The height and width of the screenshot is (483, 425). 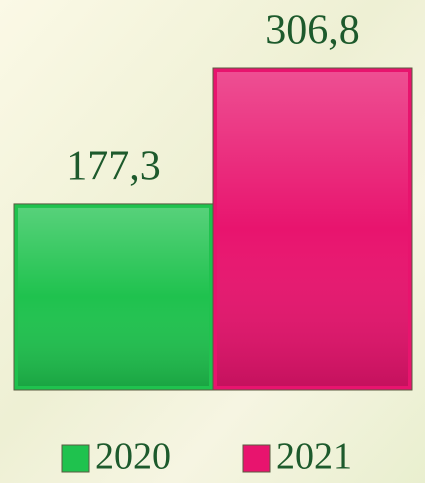 What do you see at coordinates (113, 167) in the screenshot?
I see `value-label: 177,3` at bounding box center [113, 167].